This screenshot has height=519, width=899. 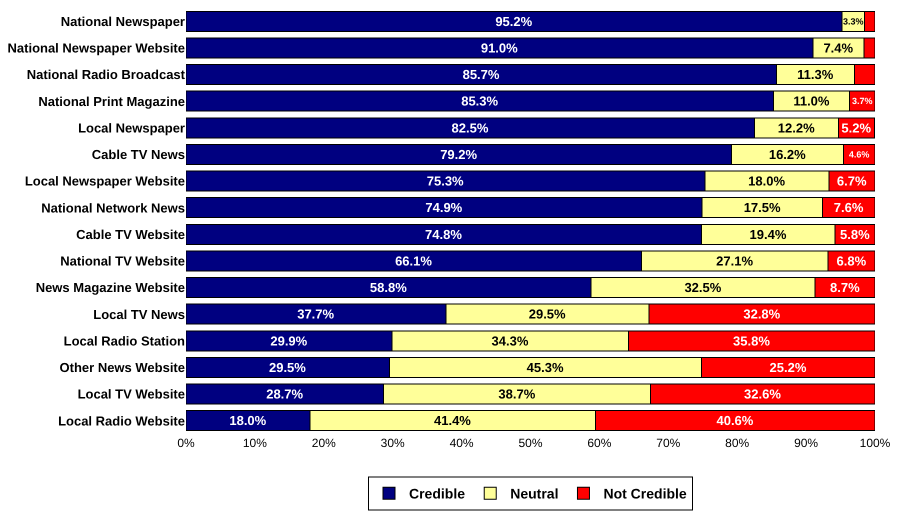 I want to click on data-label: 5.8%, so click(x=855, y=234).